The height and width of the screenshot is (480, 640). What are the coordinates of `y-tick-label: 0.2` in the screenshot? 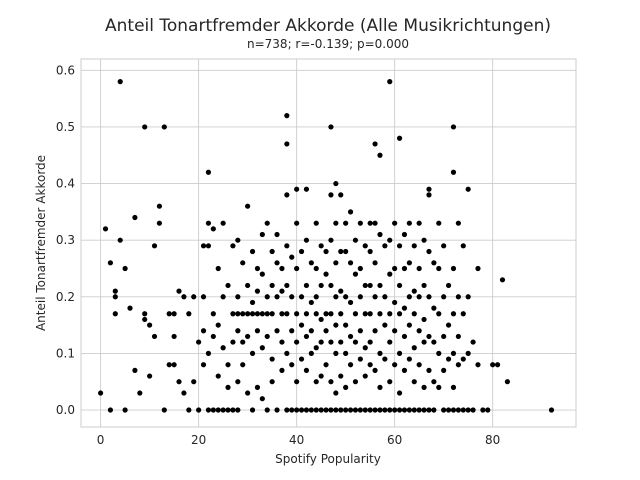 It's located at (65, 297).